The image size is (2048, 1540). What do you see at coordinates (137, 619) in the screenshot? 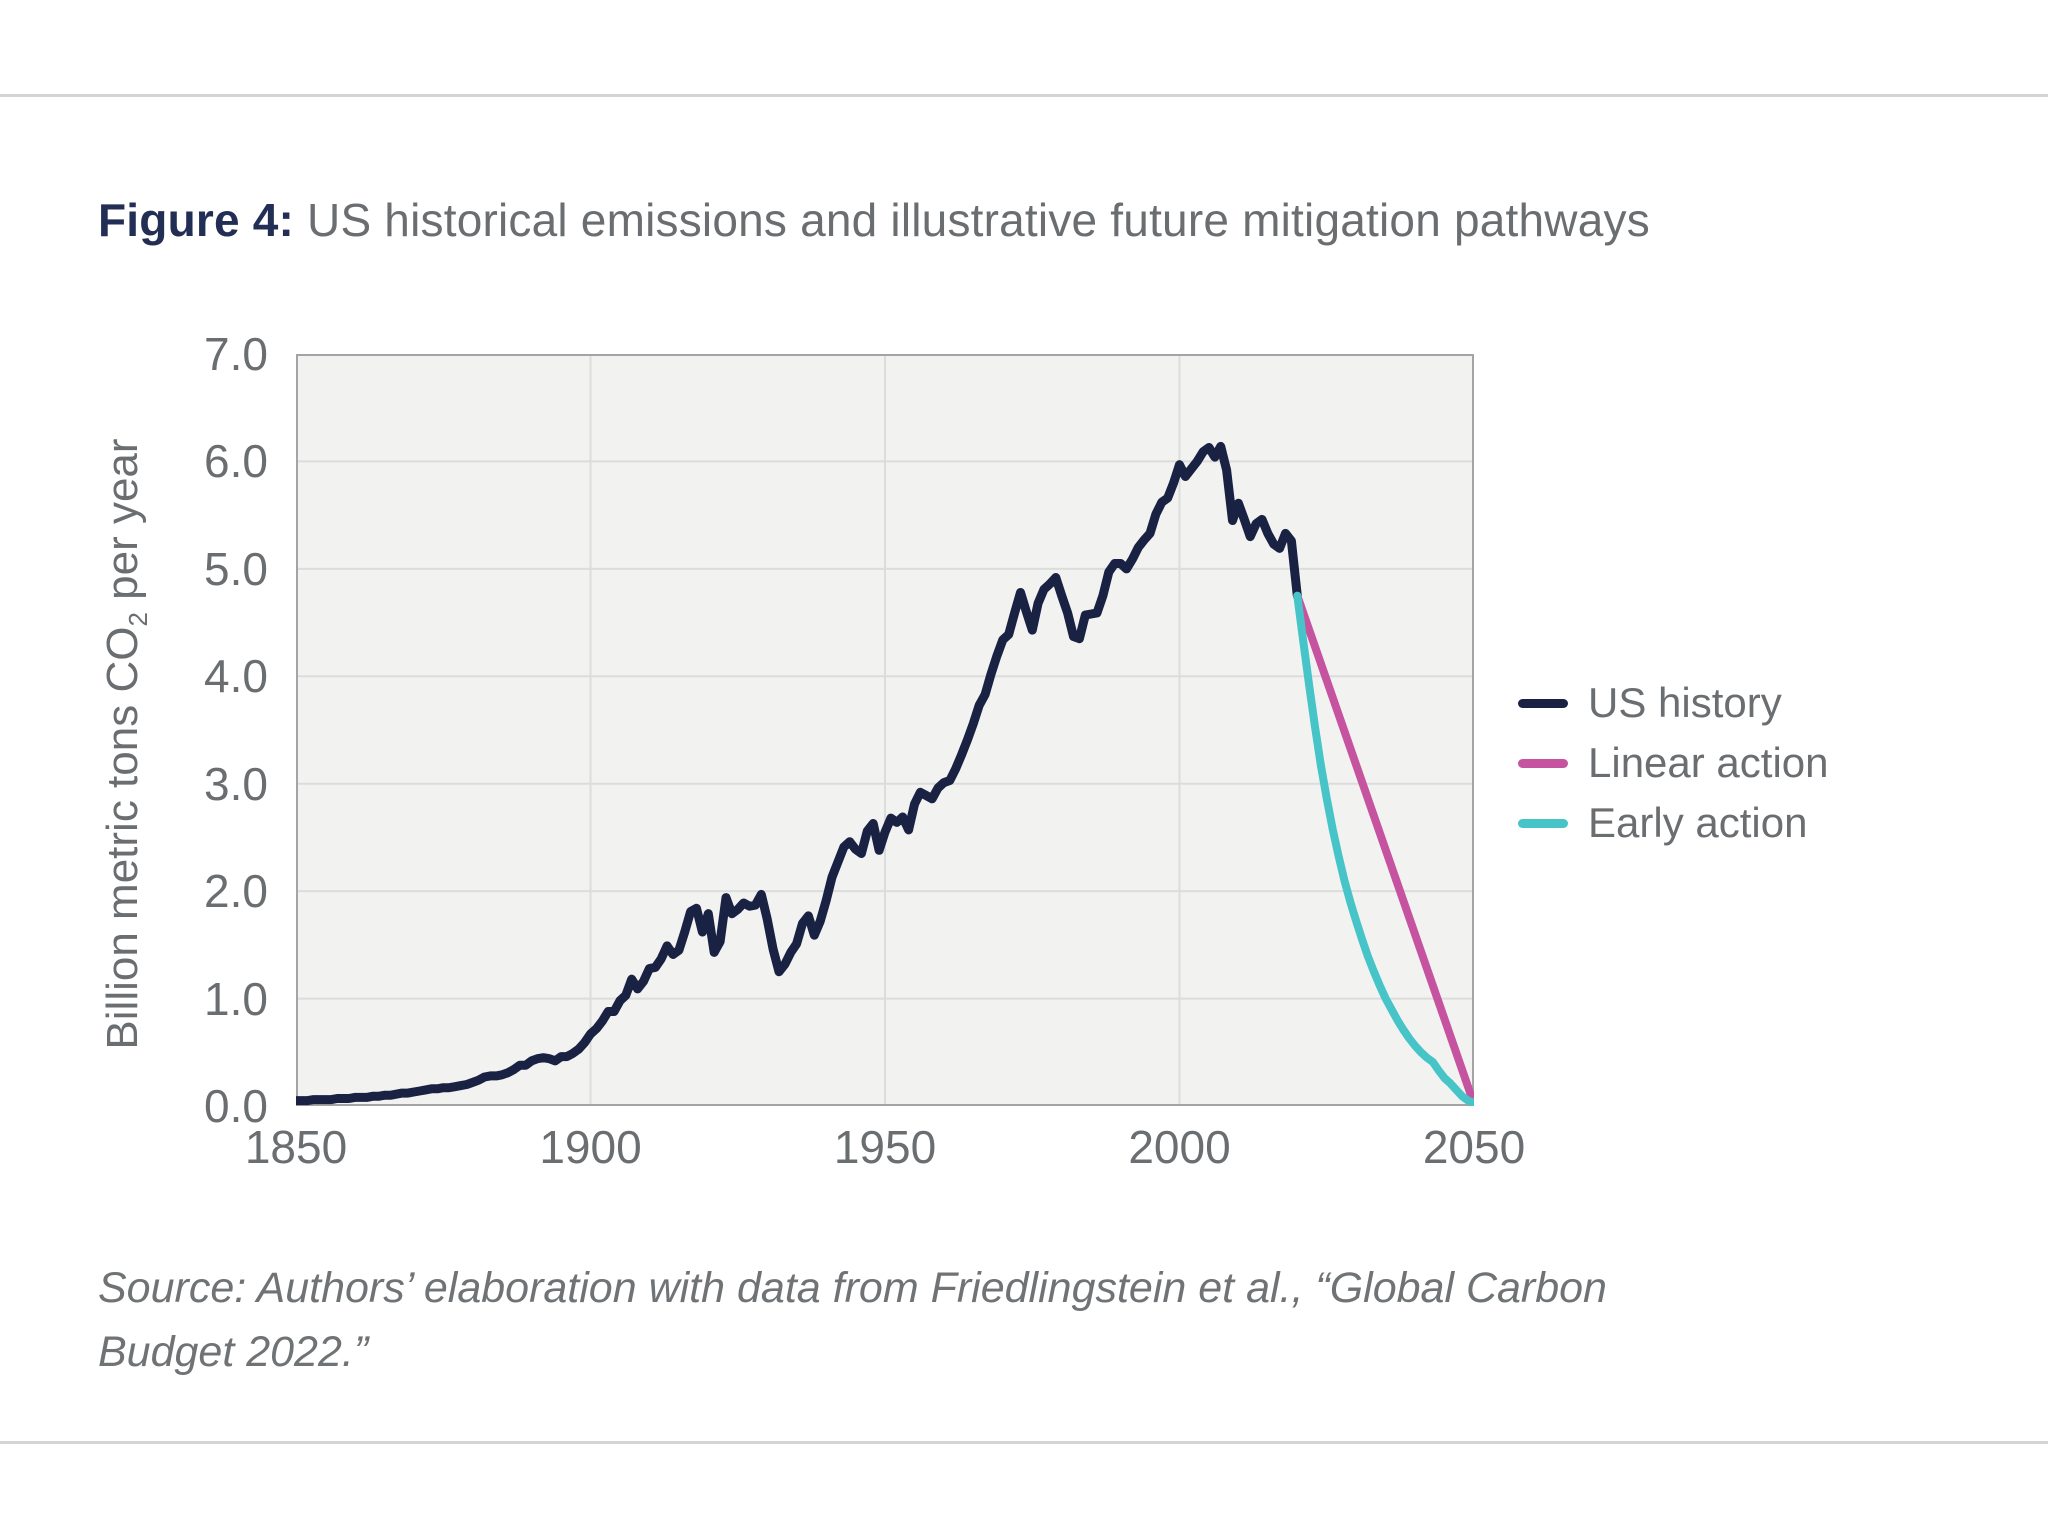
I see `y-axis-title-sub: 2` at bounding box center [137, 619].